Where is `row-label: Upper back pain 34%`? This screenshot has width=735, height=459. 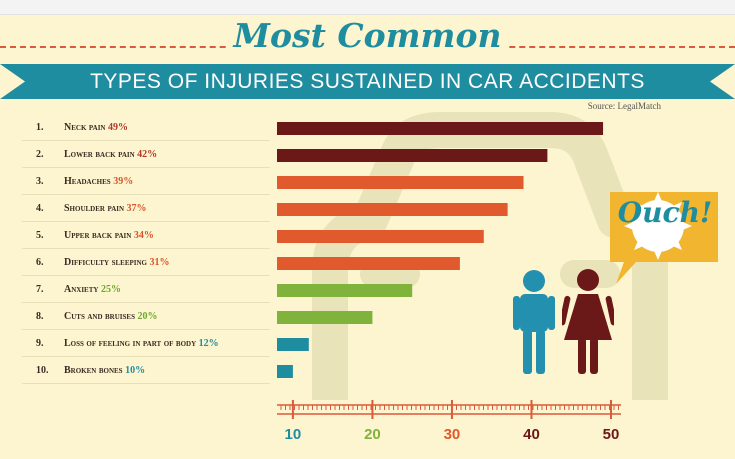
row-label: Upper back pain 34% is located at coordinates (109, 235).